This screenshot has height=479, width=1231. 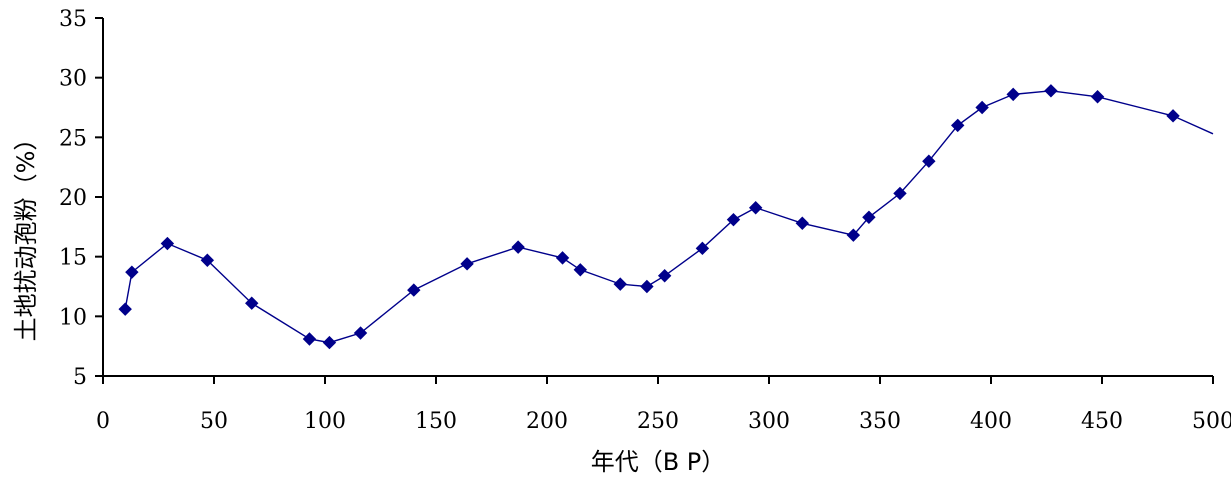 I want to click on x-tick-label: 250, so click(x=658, y=421).